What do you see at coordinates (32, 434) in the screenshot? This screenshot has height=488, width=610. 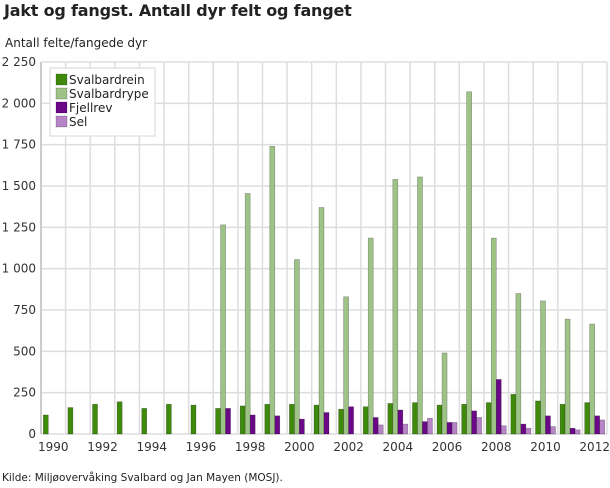 I see `y-tick-label: 0` at bounding box center [32, 434].